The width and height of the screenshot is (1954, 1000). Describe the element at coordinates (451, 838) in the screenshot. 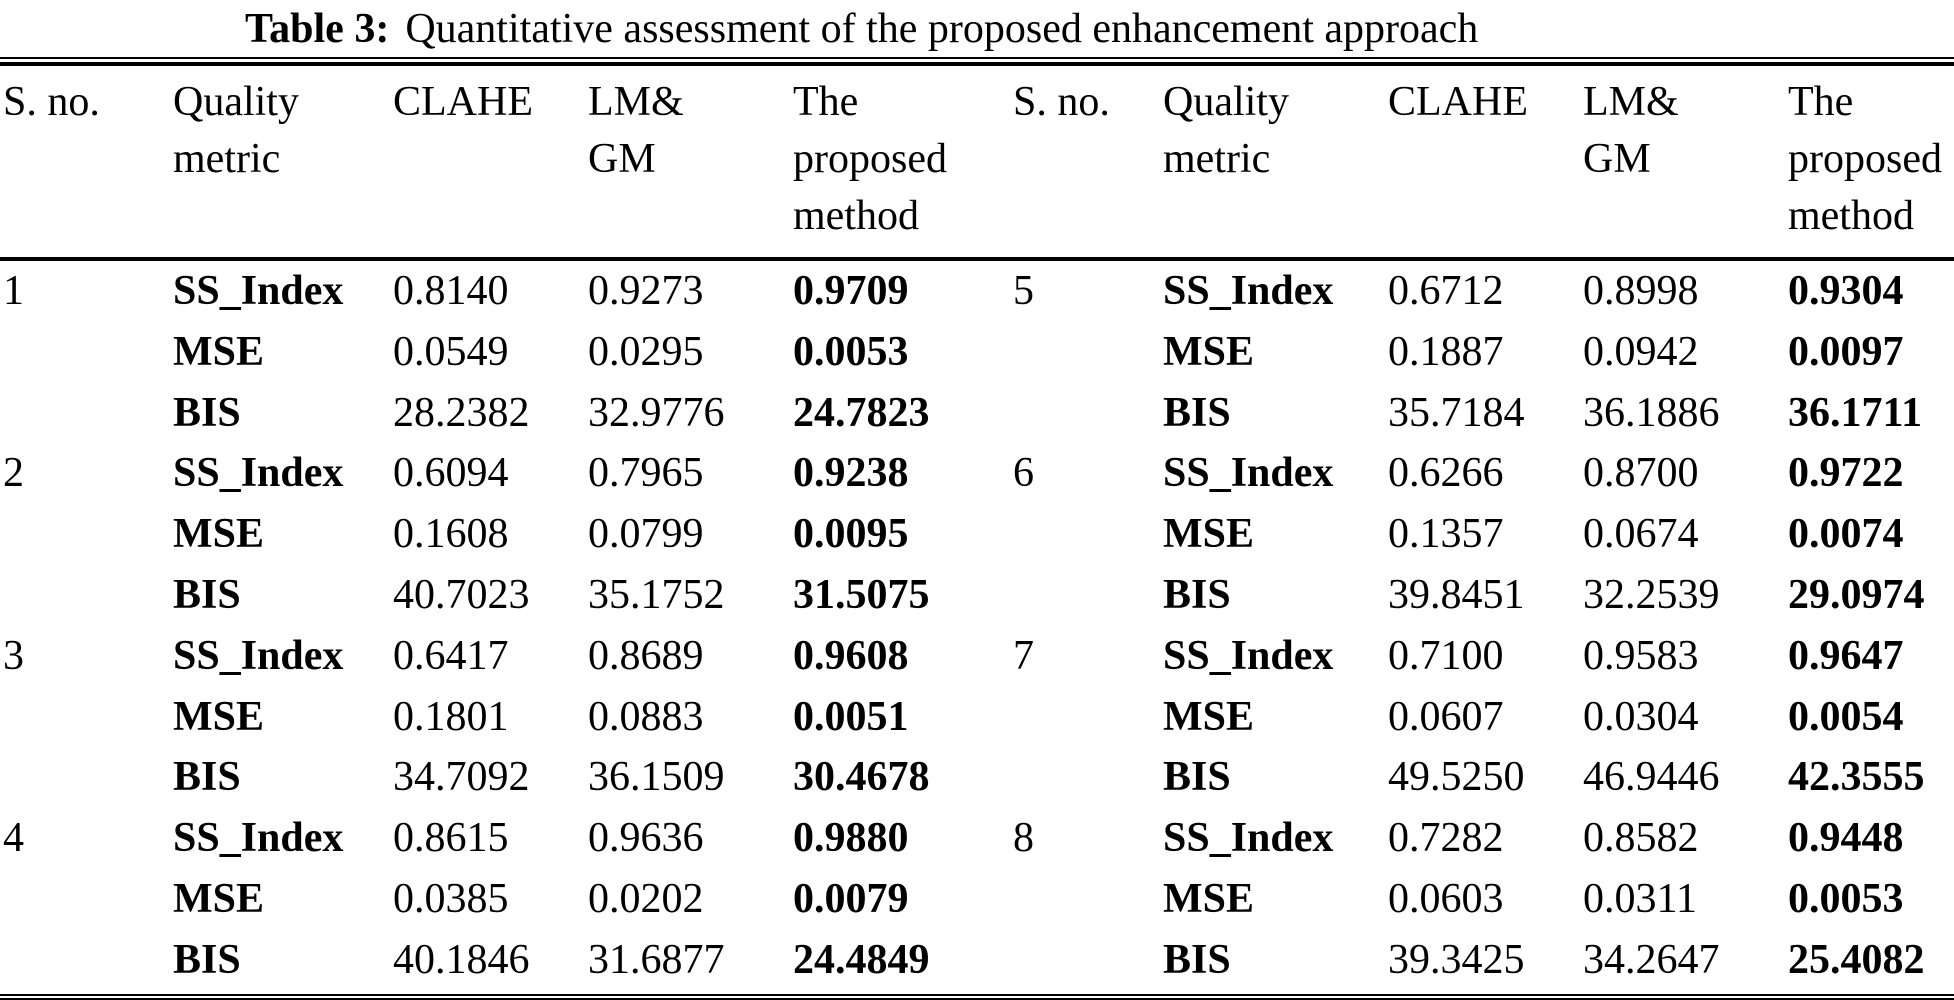

I see `cell-clahe: 0.8615` at that location.